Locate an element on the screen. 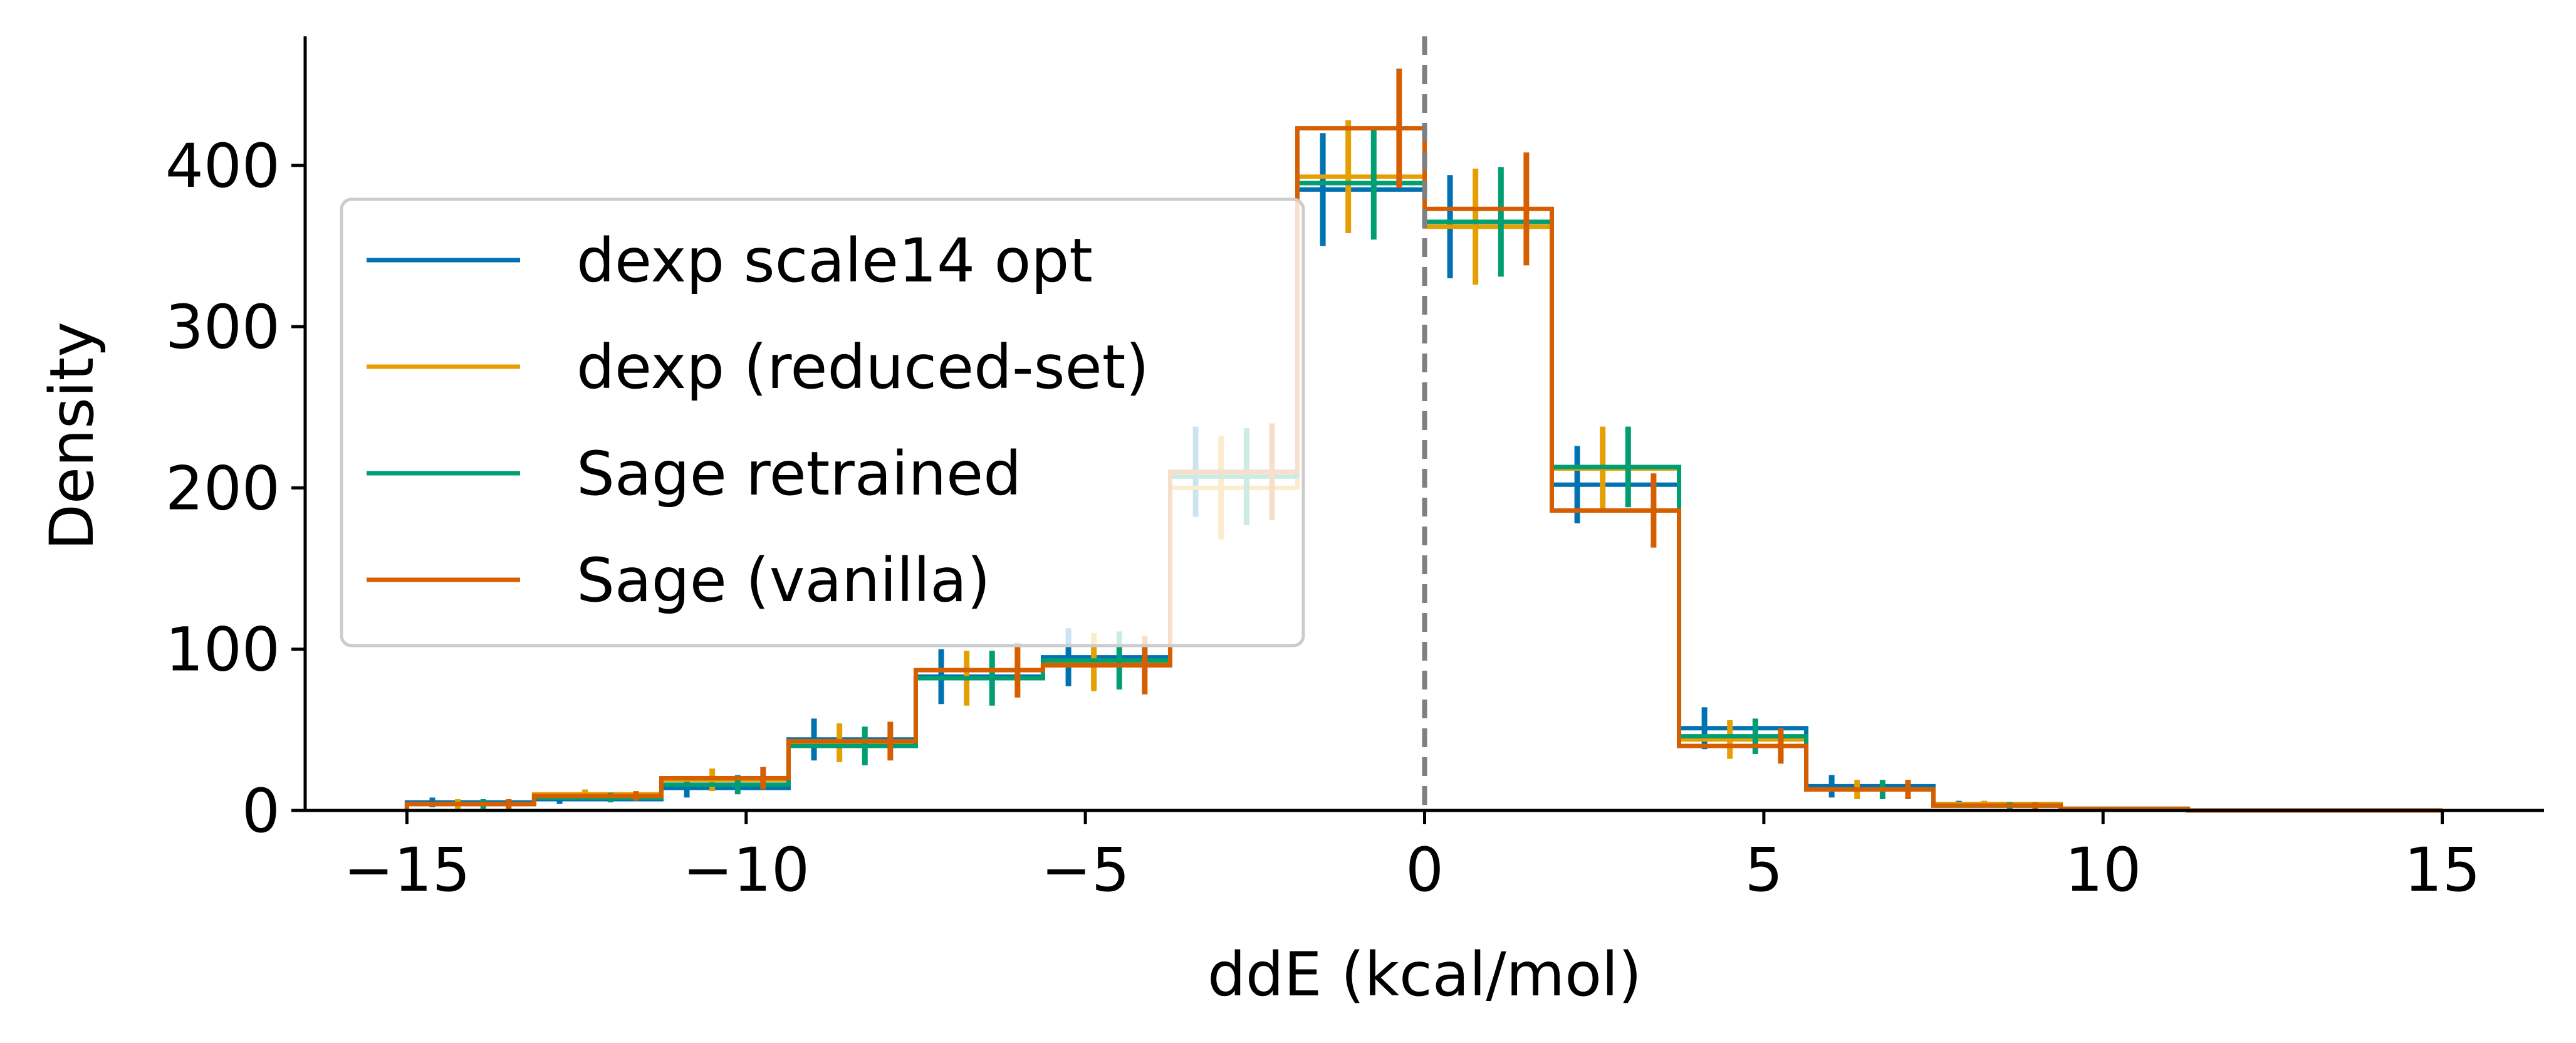  legend-label: Sage retrained is located at coordinates (799, 474).